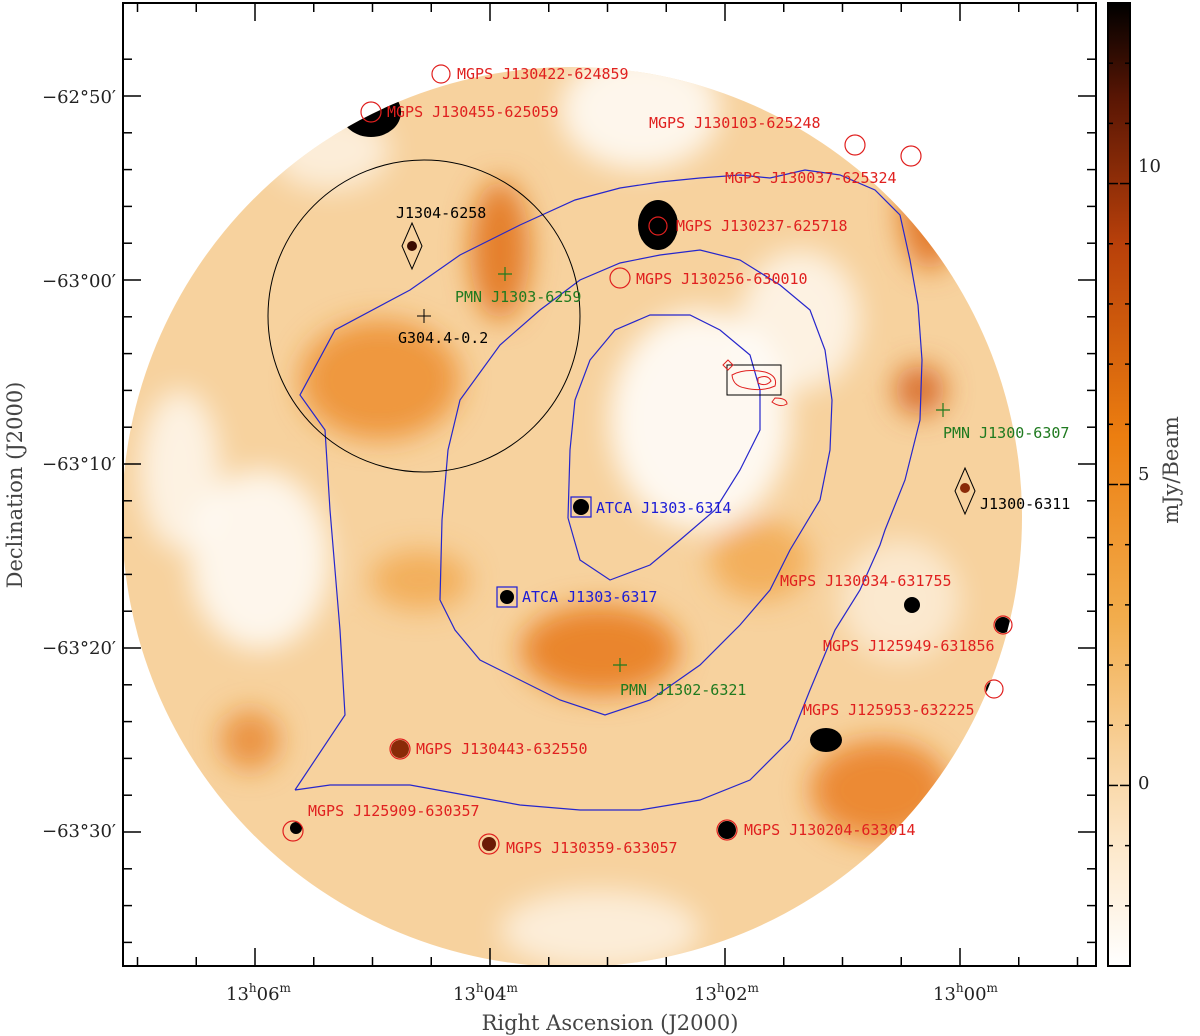 This screenshot has height=1036, width=1200. I want to click on x-tick-label: 13h06m, so click(259, 993).